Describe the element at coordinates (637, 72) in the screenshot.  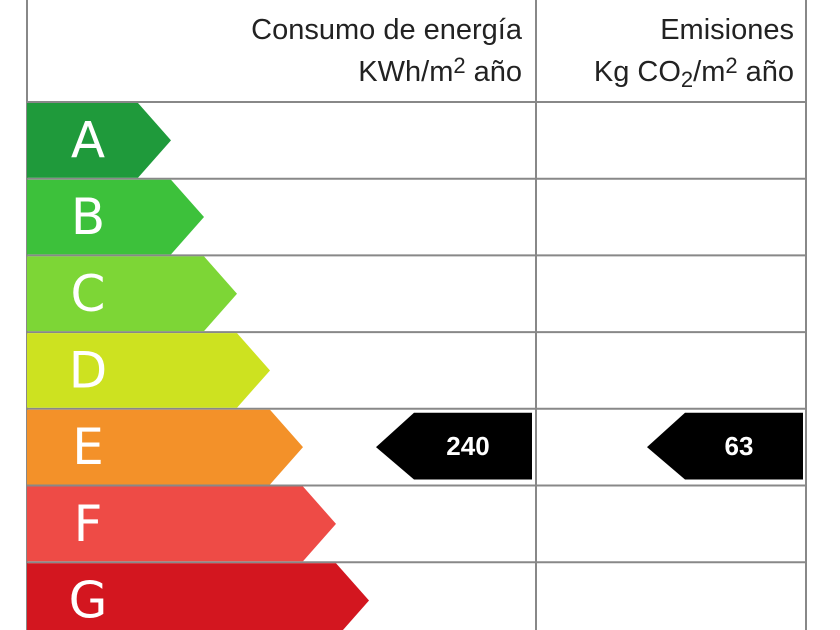
I see `unit-part: Kg CO` at that location.